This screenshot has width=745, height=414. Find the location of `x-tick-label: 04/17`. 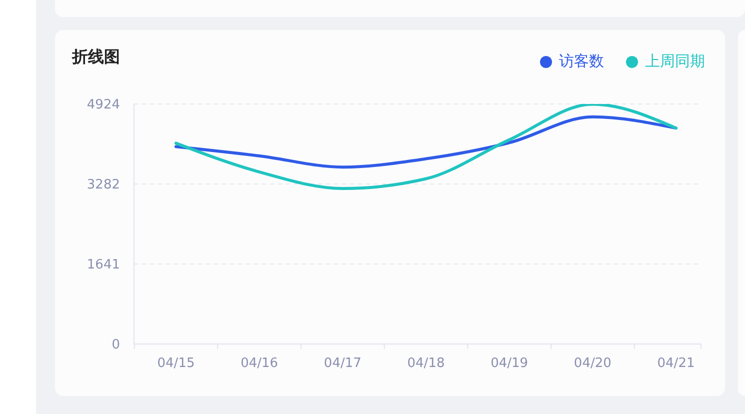

x-tick-label: 04/17 is located at coordinates (343, 364).